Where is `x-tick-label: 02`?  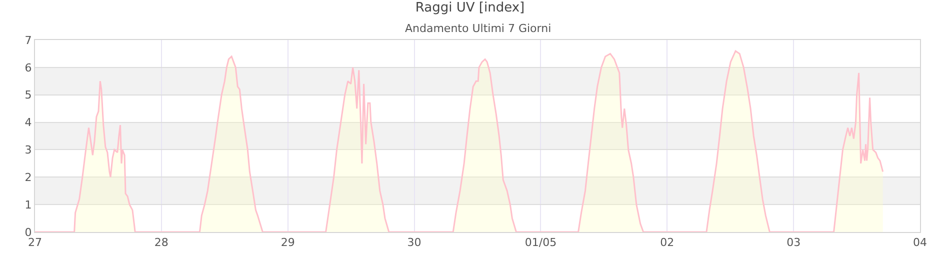 x-tick-label: 02 is located at coordinates (667, 243).